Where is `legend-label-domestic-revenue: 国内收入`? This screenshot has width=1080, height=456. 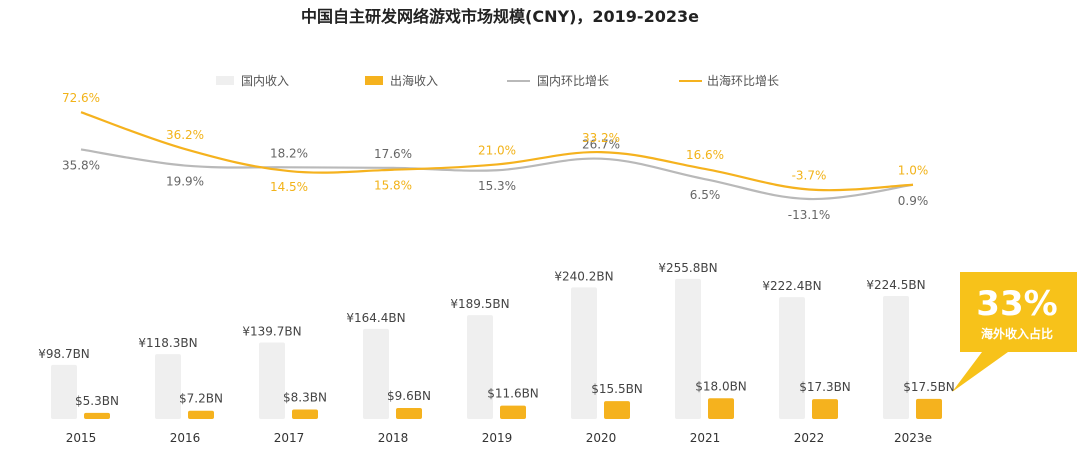
legend-label-domestic-revenue: 国内收入 is located at coordinates (265, 81).